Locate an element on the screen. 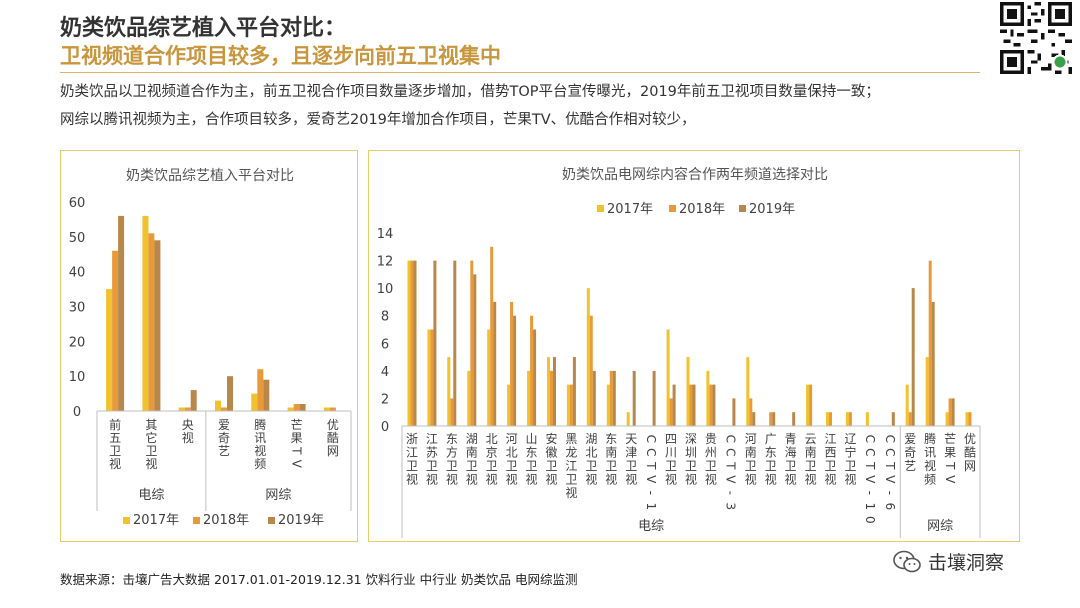 Image resolution: width=1080 pixels, height=608 pixels. x-tick-label: 前 is located at coordinates (115, 424).